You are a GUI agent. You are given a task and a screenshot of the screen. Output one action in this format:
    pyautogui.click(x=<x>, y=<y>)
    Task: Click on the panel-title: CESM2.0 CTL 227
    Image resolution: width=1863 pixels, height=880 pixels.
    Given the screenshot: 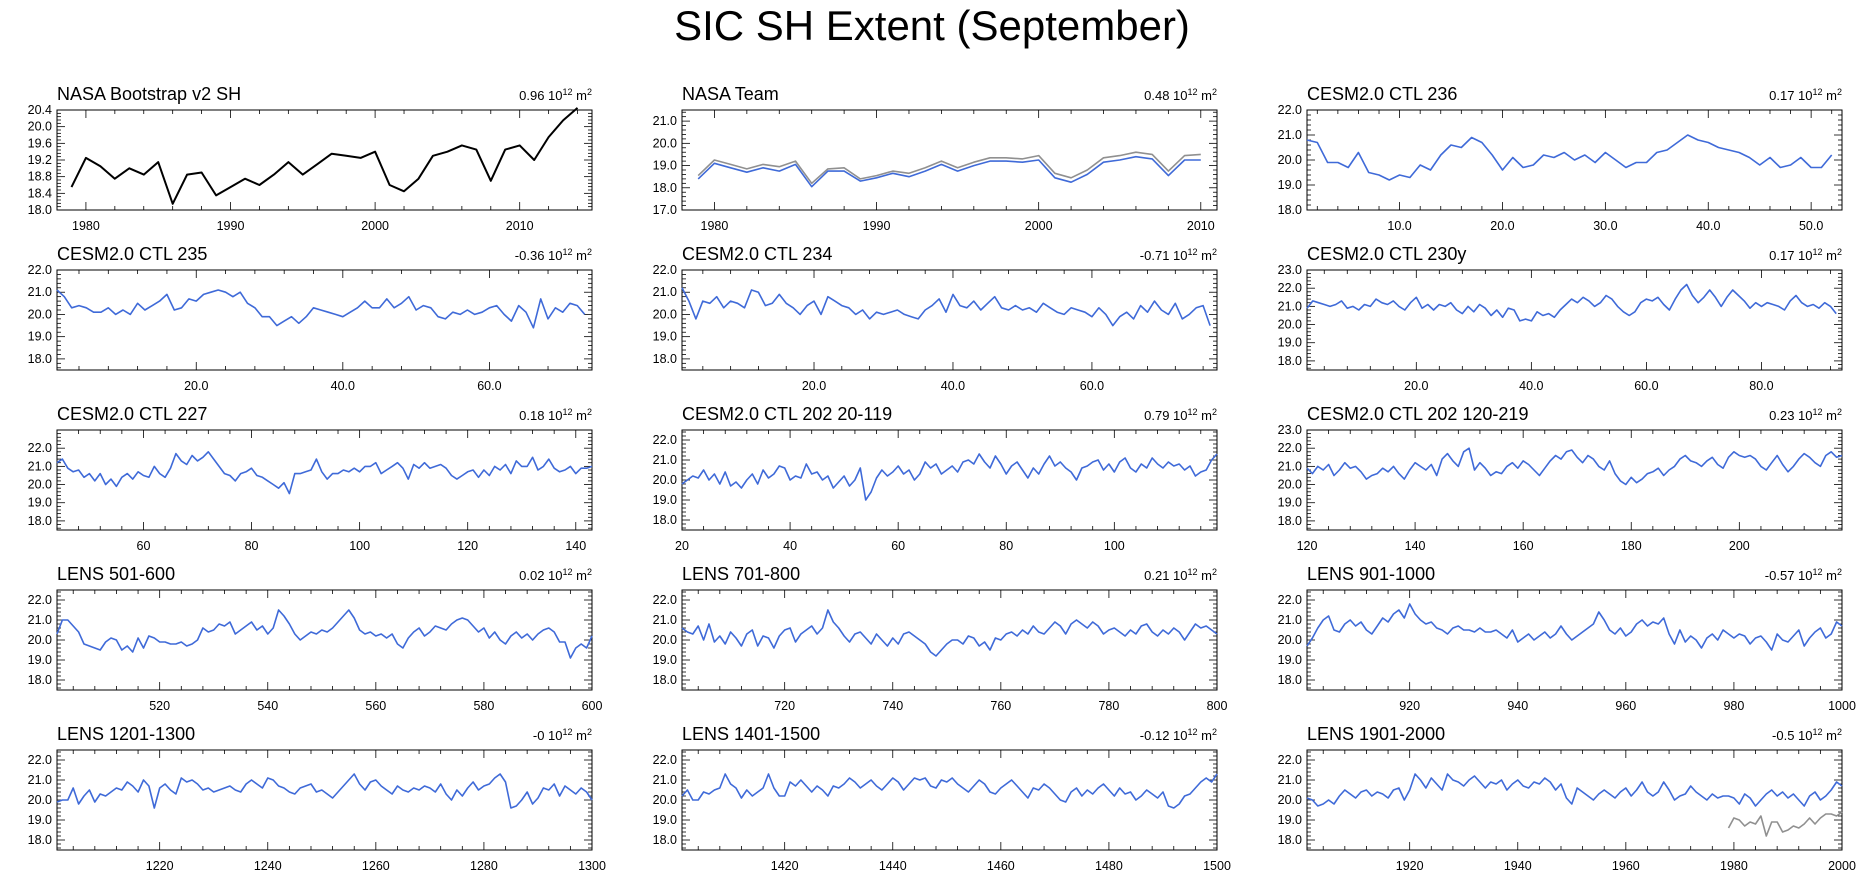 What is the action you would take?
    pyautogui.click(x=132, y=414)
    